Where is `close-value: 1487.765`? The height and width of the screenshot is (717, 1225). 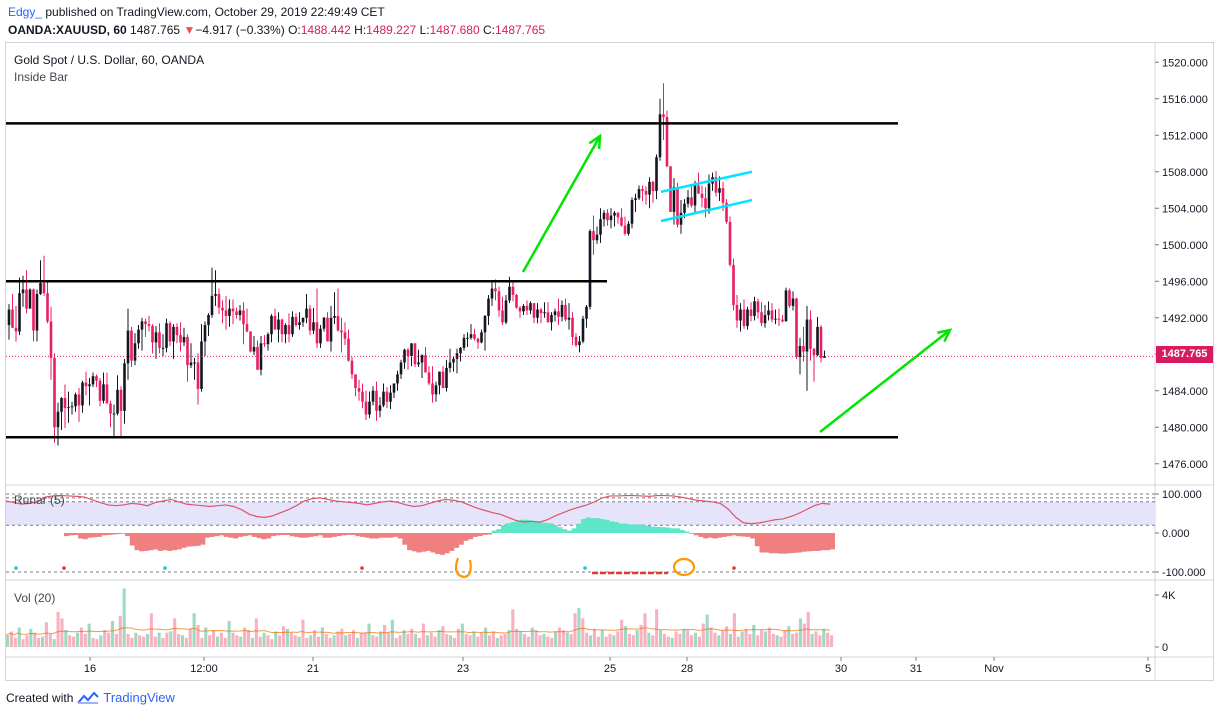
close-value: 1487.765 is located at coordinates (520, 30).